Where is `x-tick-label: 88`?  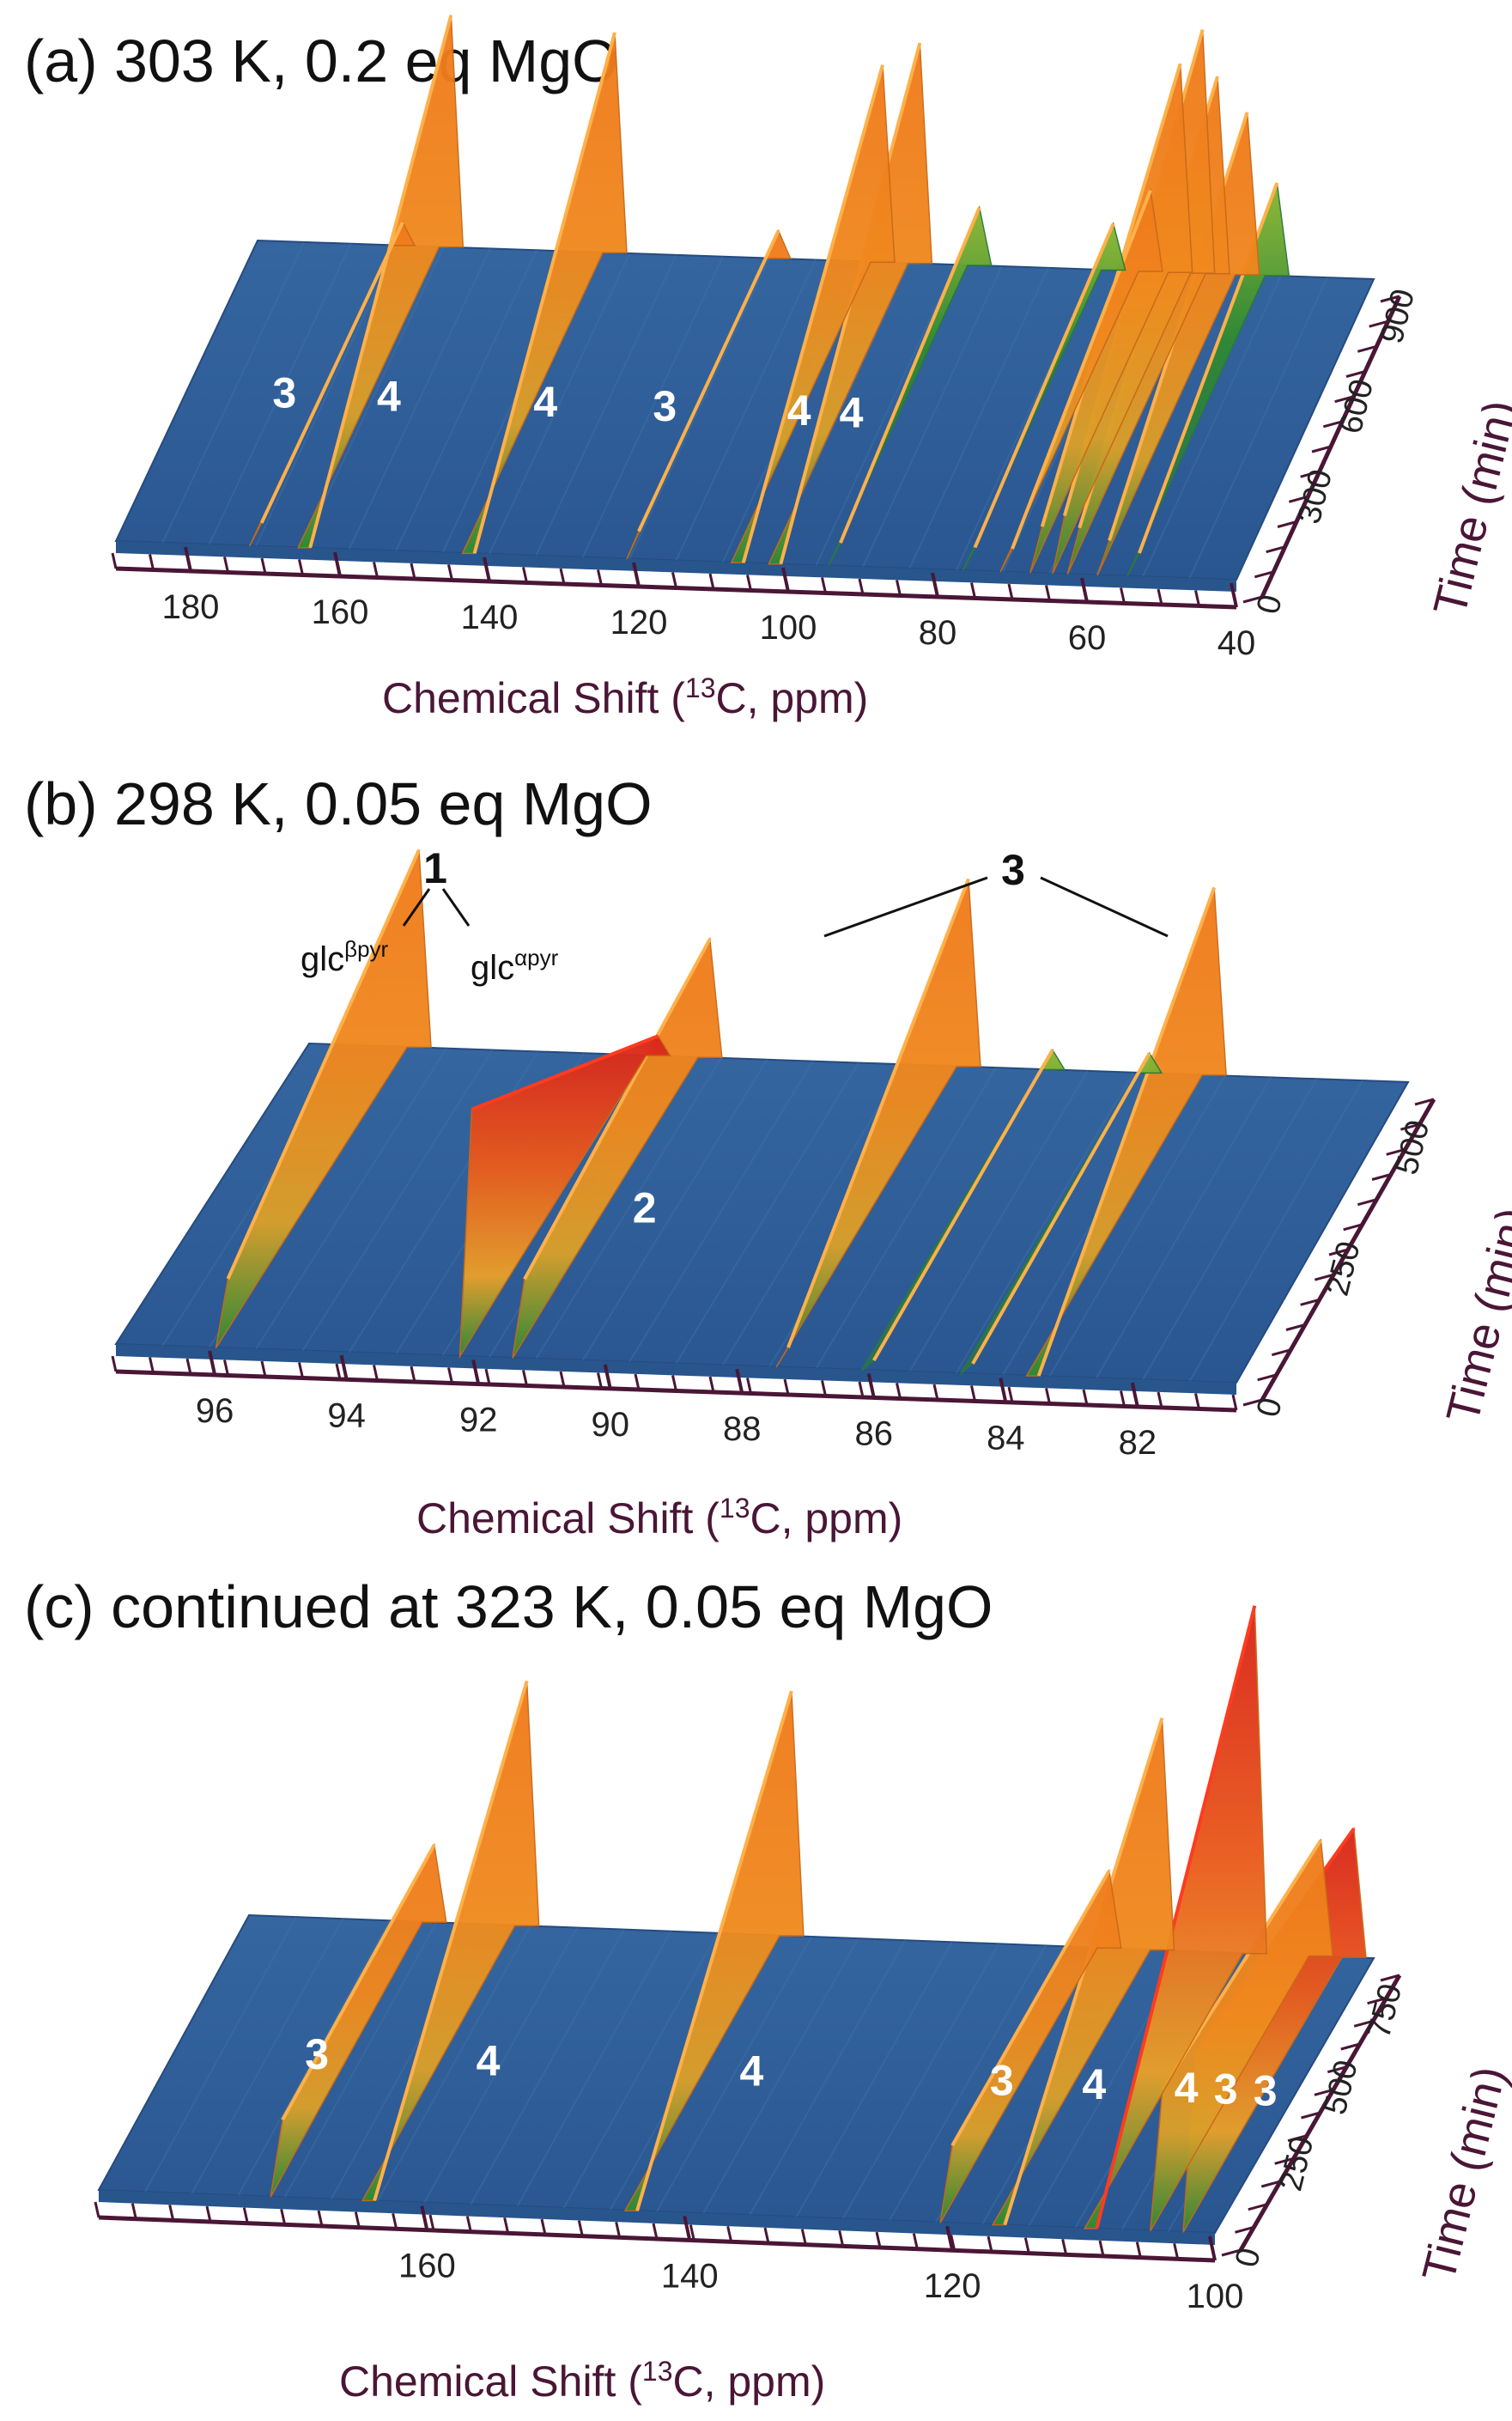 x-tick-label: 88 is located at coordinates (742, 1429).